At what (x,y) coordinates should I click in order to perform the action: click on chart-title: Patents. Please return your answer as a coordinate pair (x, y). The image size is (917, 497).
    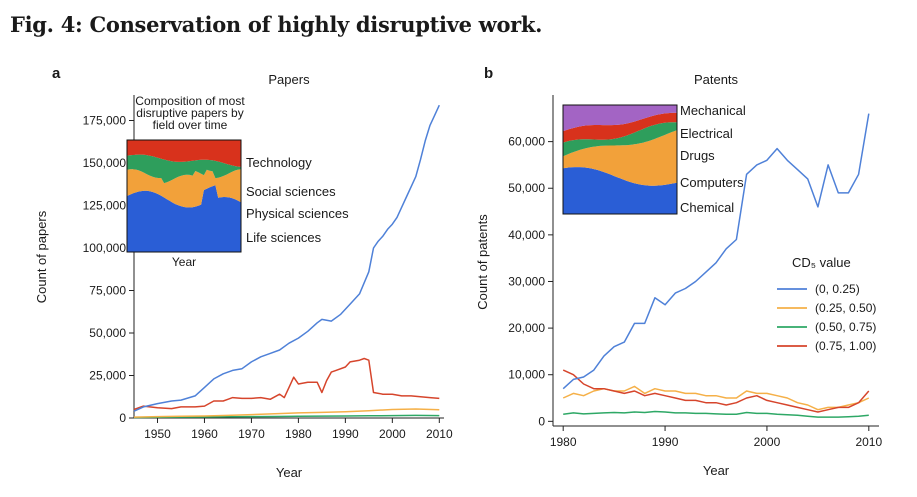
    Looking at the image, I should click on (716, 79).